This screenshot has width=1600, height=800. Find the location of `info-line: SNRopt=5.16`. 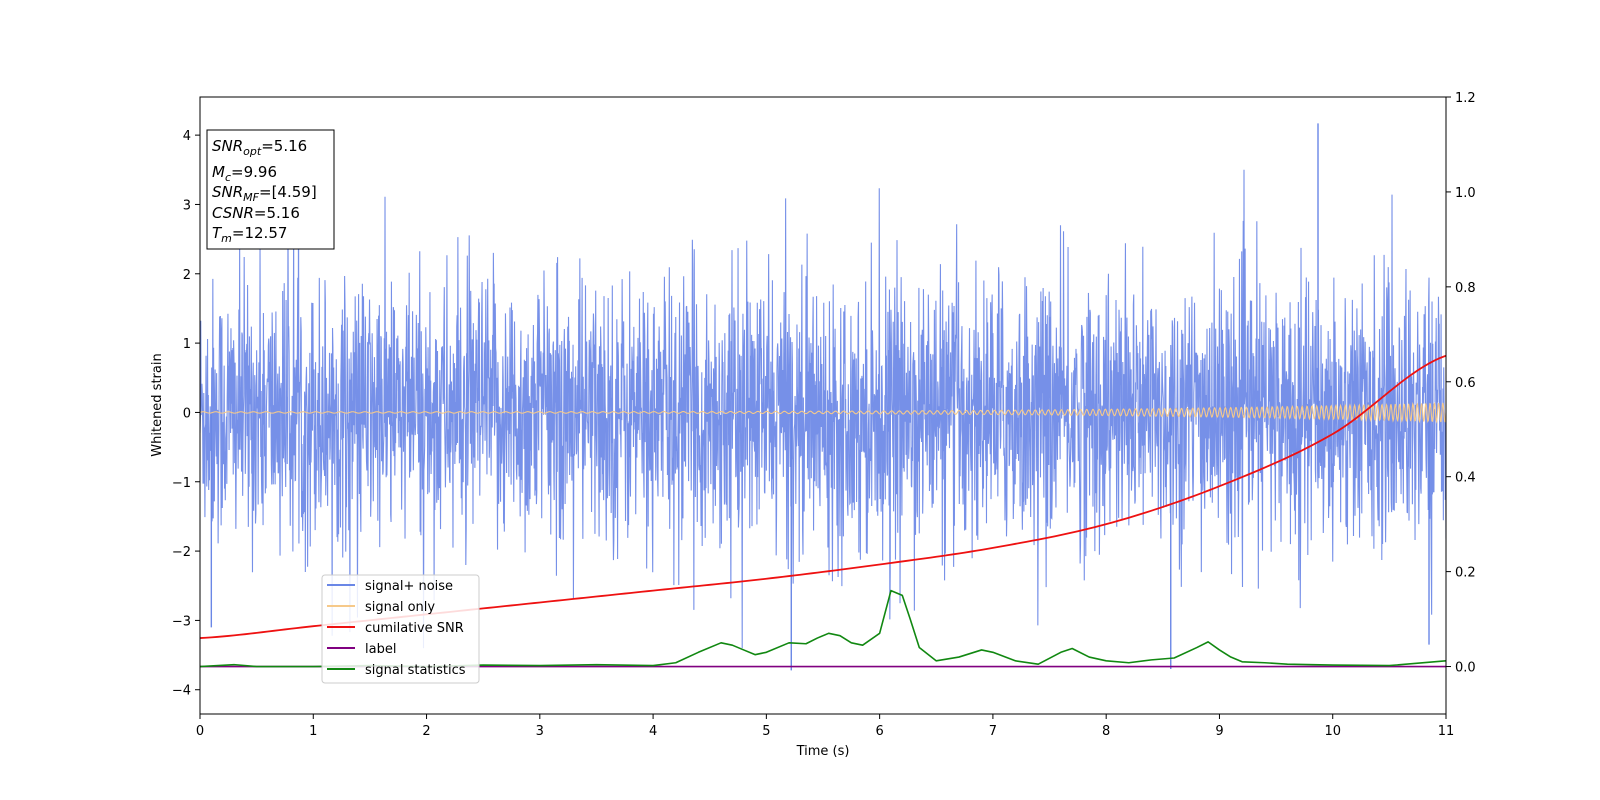

info-line: SNRopt=5.16 is located at coordinates (259, 147).